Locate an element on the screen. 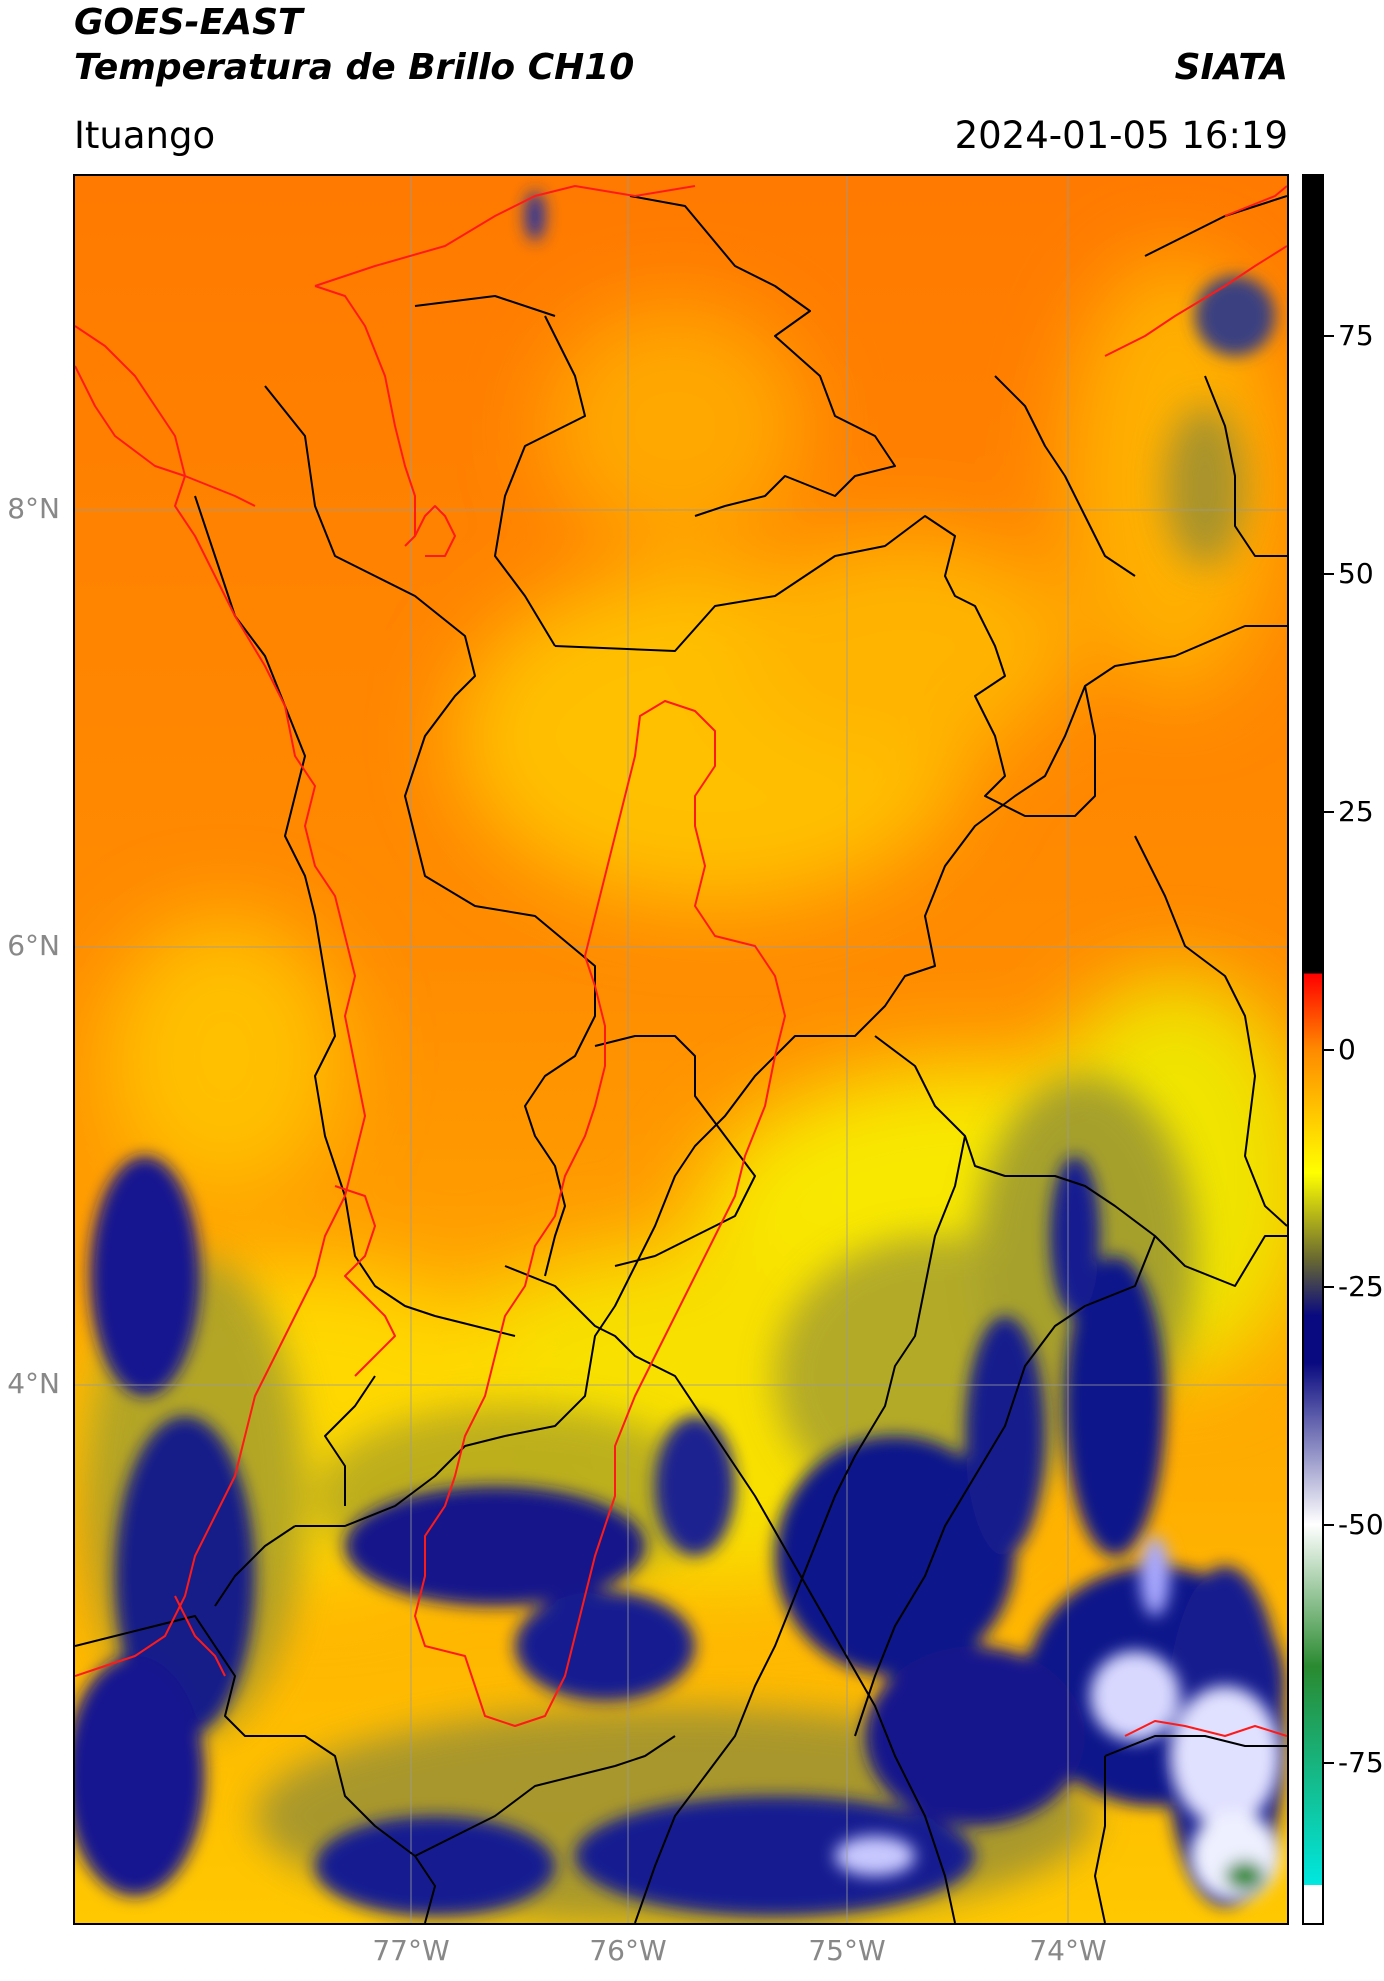 This screenshot has width=1384, height=1981. lat-label-8n: 8°N is located at coordinates (33, 508).